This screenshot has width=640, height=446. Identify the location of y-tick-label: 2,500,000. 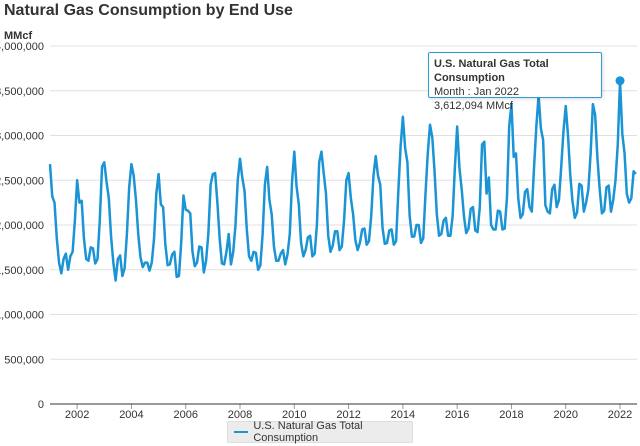
(22, 181).